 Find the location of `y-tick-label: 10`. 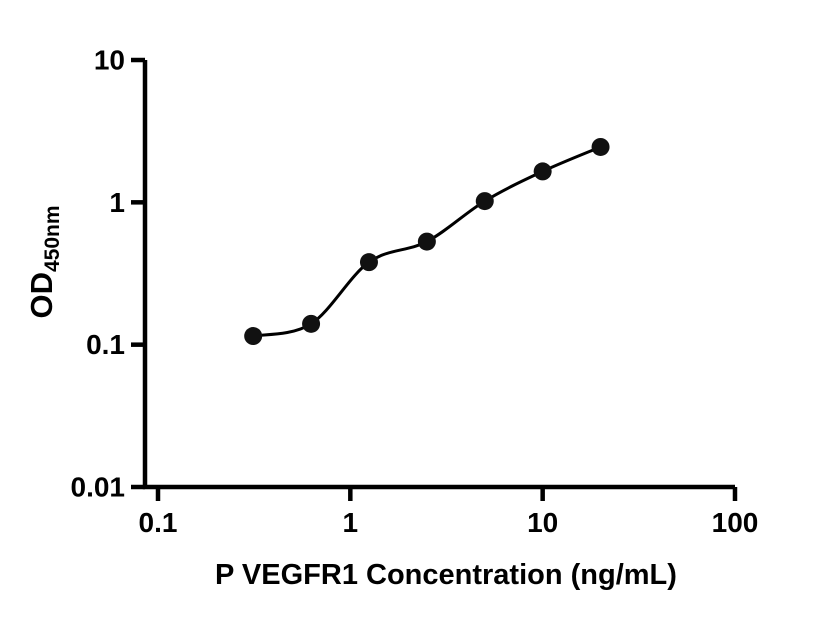

y-tick-label: 10 is located at coordinates (109, 60).